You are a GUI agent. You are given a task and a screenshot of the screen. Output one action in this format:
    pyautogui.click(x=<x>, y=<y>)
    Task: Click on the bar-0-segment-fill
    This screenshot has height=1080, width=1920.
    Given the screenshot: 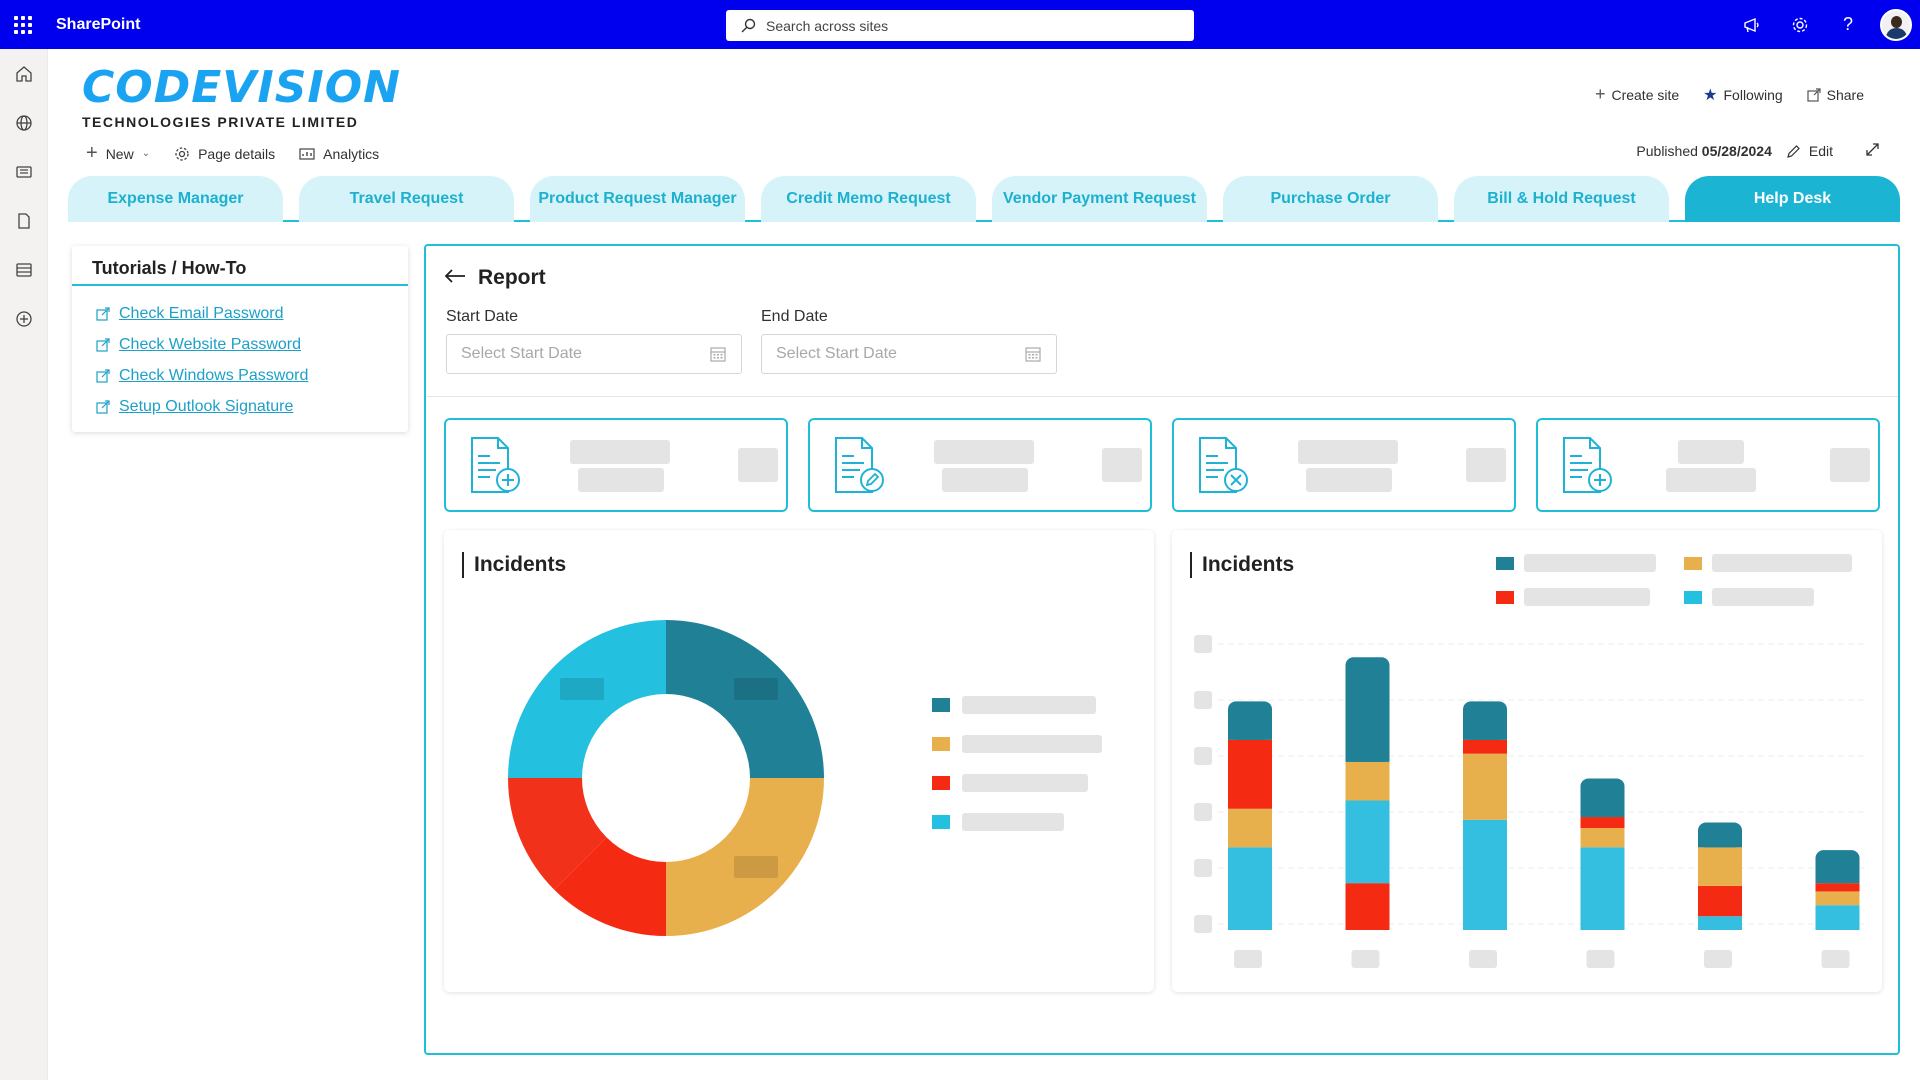 What is the action you would take?
    pyautogui.click(x=1250, y=724)
    